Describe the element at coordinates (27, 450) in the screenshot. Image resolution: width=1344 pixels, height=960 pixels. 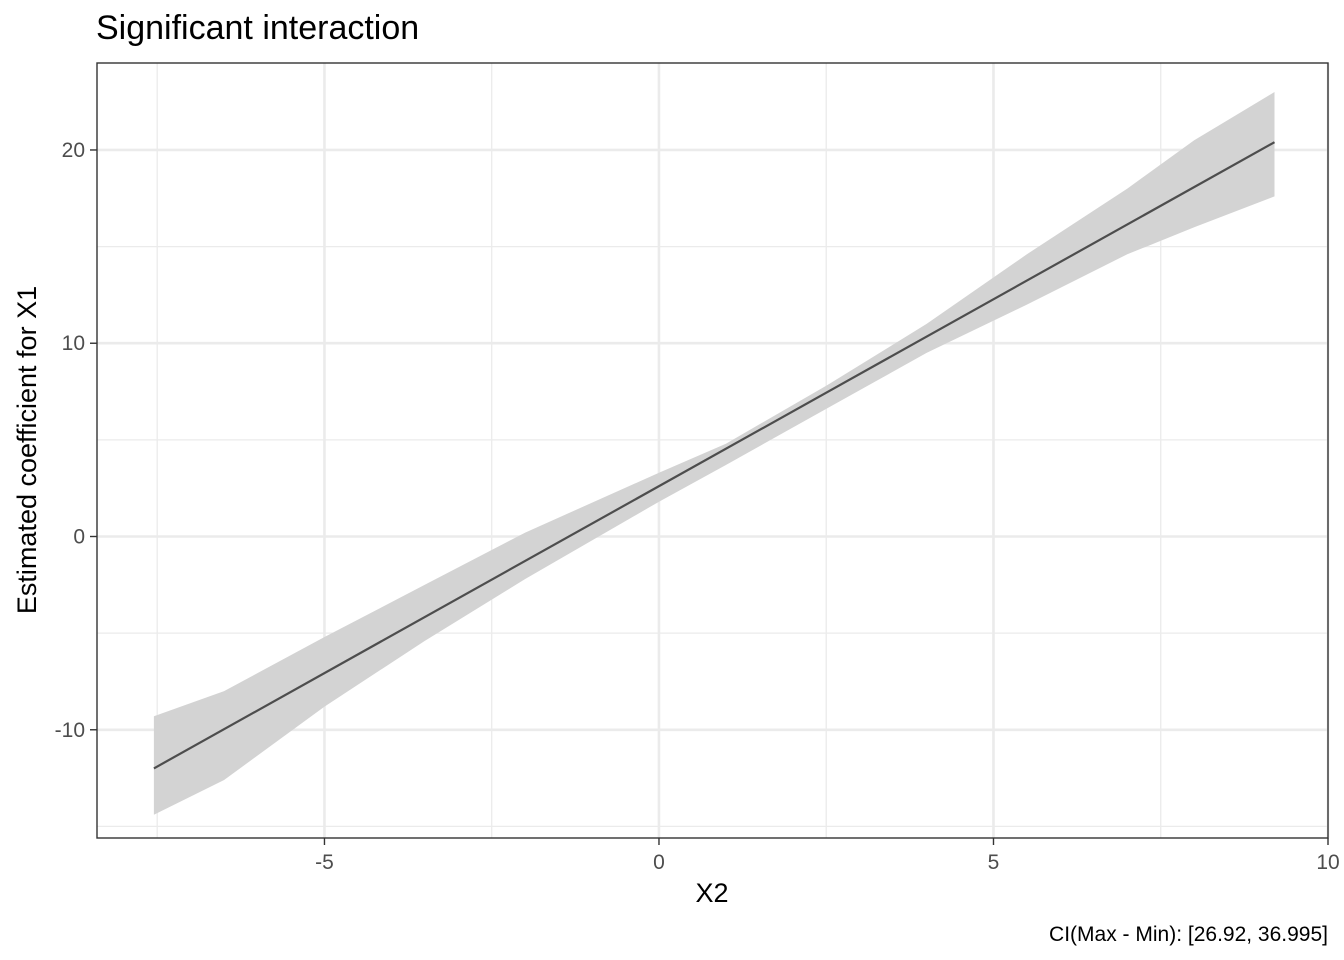
I see `y-axis-title: Estimated coefficient for X1` at that location.